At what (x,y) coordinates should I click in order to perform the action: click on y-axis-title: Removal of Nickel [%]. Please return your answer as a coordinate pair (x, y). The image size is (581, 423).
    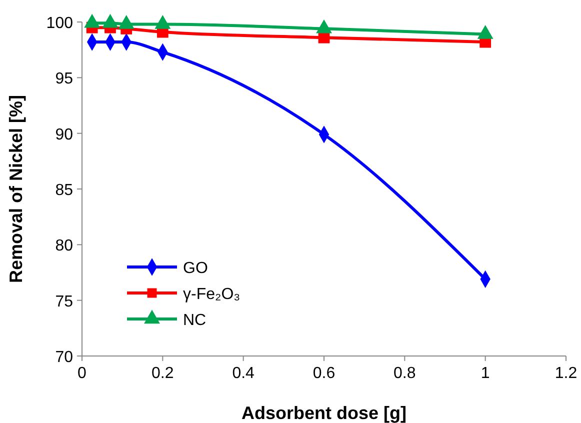
    Looking at the image, I should click on (16, 189).